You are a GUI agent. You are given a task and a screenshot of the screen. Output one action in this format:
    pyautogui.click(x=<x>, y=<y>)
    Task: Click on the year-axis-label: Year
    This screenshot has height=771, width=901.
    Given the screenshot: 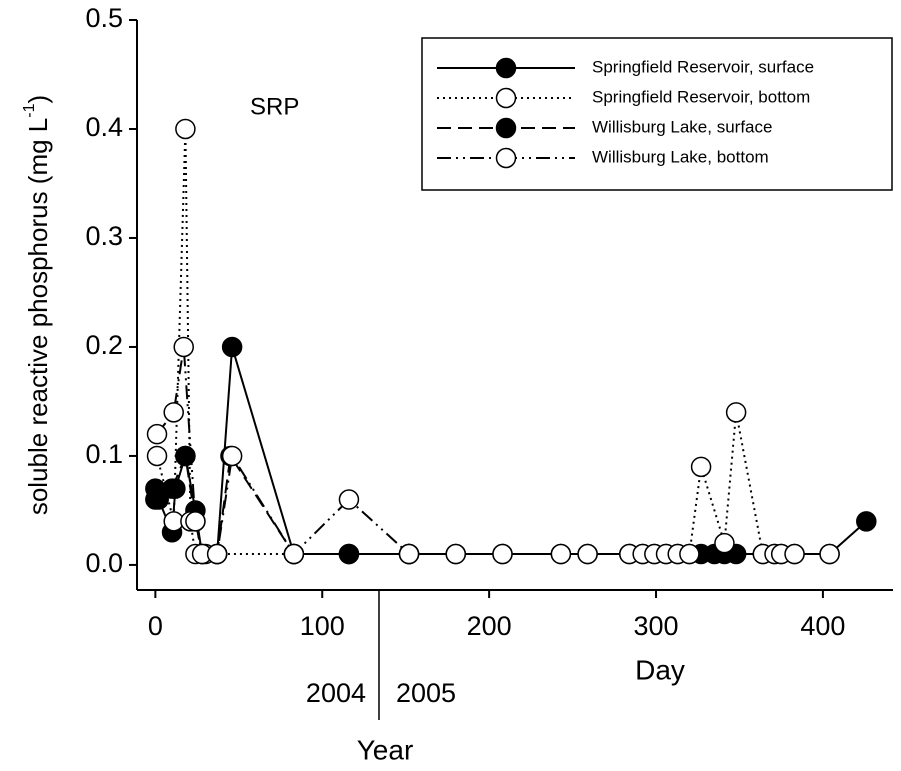 What is the action you would take?
    pyautogui.click(x=385, y=749)
    